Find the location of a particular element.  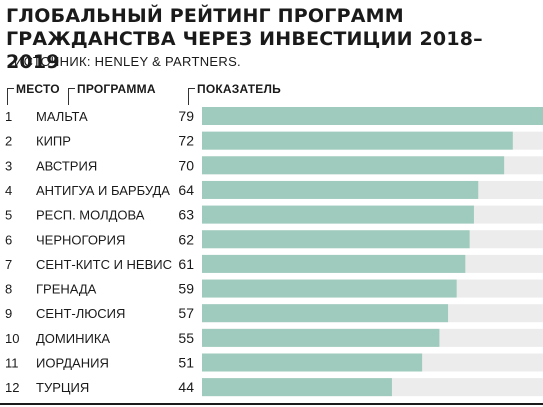

program-label: ЧЕРНОГОРИЯ is located at coordinates (80, 239).